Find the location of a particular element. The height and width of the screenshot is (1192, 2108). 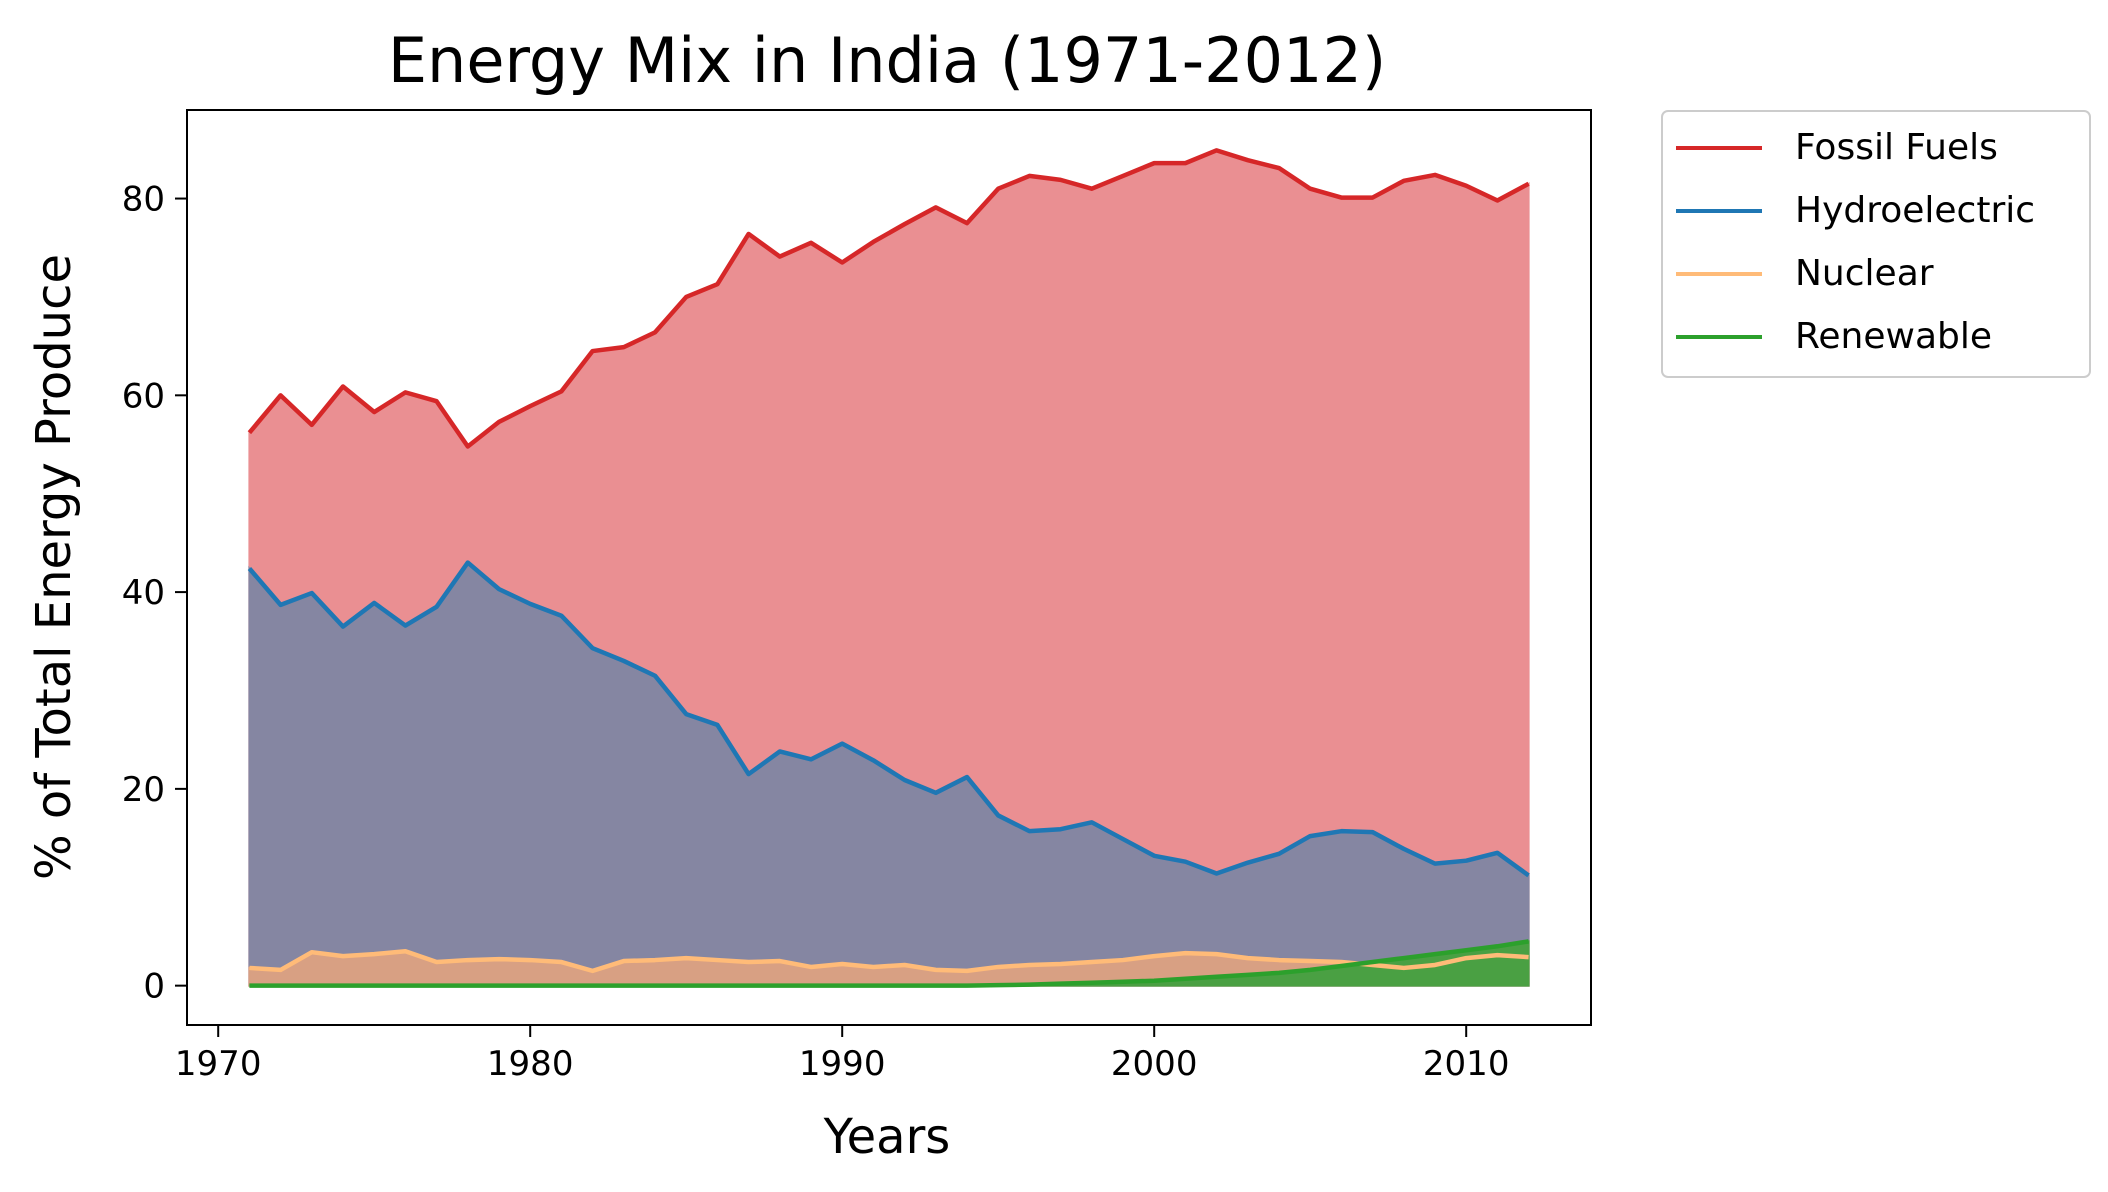

x-tick-label: 1990 is located at coordinates (842, 1064).